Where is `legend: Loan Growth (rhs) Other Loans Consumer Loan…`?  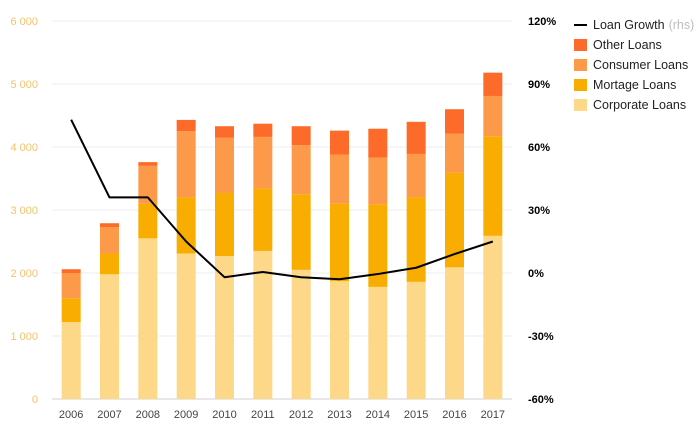
legend: Loan Growth (rhs) Other Loans Consumer Loan… is located at coordinates (634, 65).